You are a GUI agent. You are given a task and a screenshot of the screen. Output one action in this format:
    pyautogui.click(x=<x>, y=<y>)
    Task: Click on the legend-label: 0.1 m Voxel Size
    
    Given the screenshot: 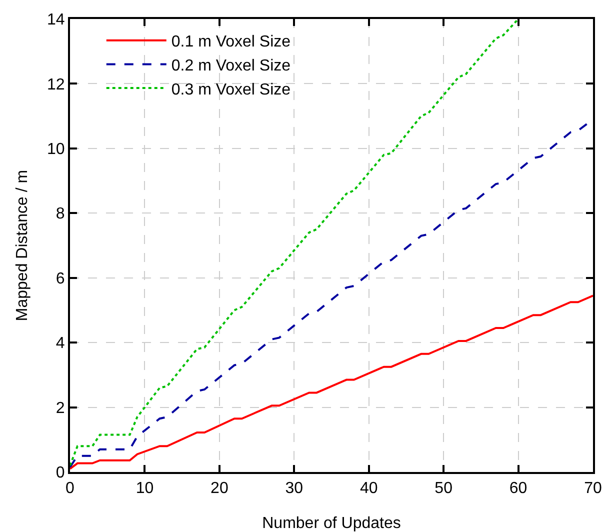 What is the action you would take?
    pyautogui.click(x=231, y=42)
    